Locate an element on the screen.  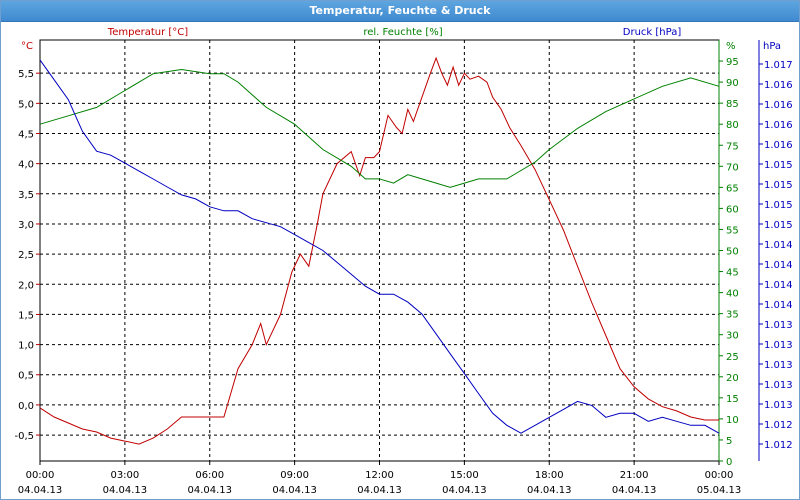
unit-label-celsius: °C is located at coordinates (27, 46).